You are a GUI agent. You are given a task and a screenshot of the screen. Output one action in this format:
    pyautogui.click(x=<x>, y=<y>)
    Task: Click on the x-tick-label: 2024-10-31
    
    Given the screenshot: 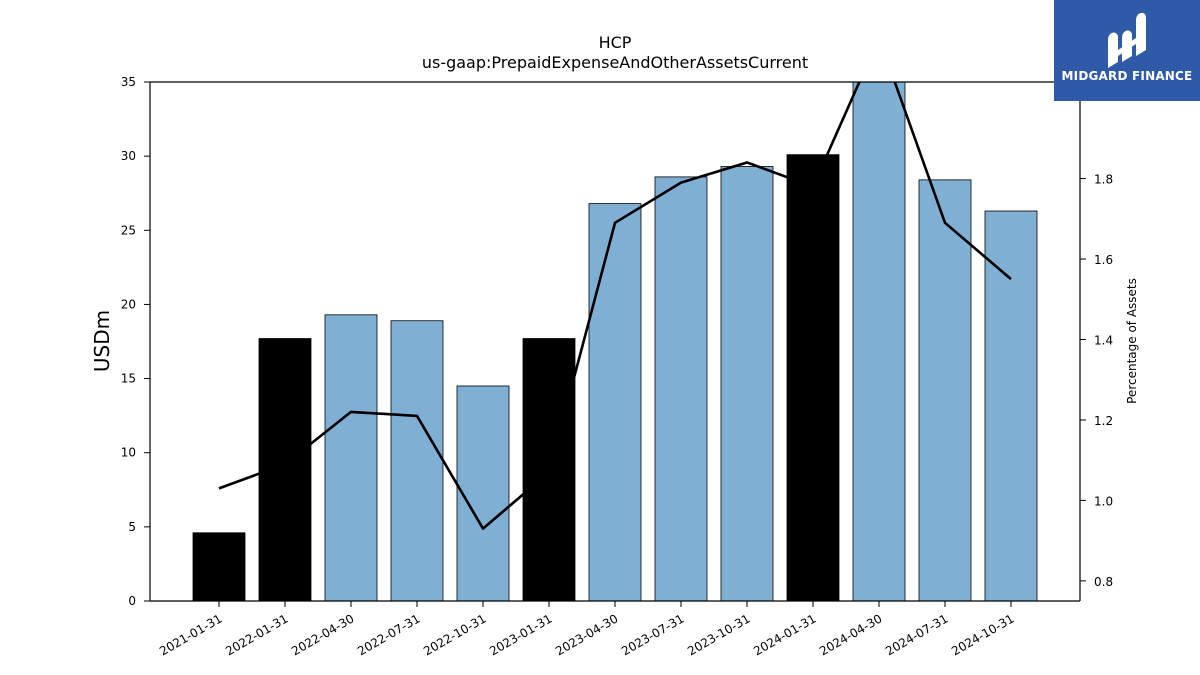 What is the action you would take?
    pyautogui.click(x=982, y=634)
    